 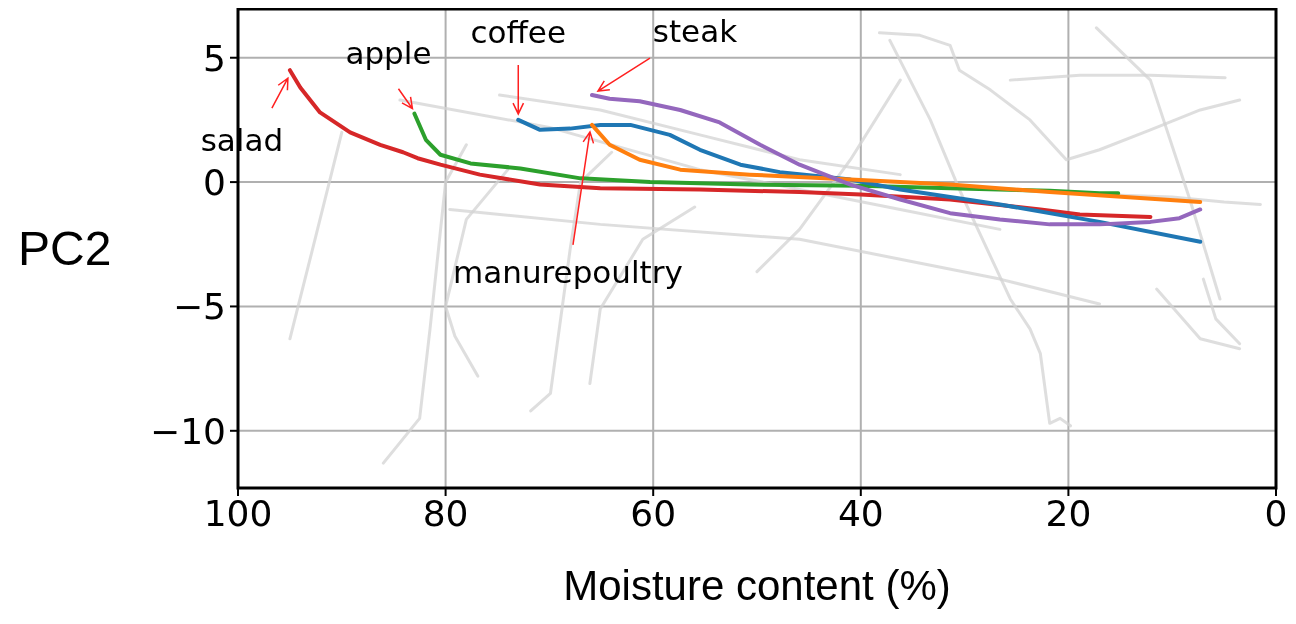 I want to click on x-axis-title: Moisture content (%), so click(x=757, y=585).